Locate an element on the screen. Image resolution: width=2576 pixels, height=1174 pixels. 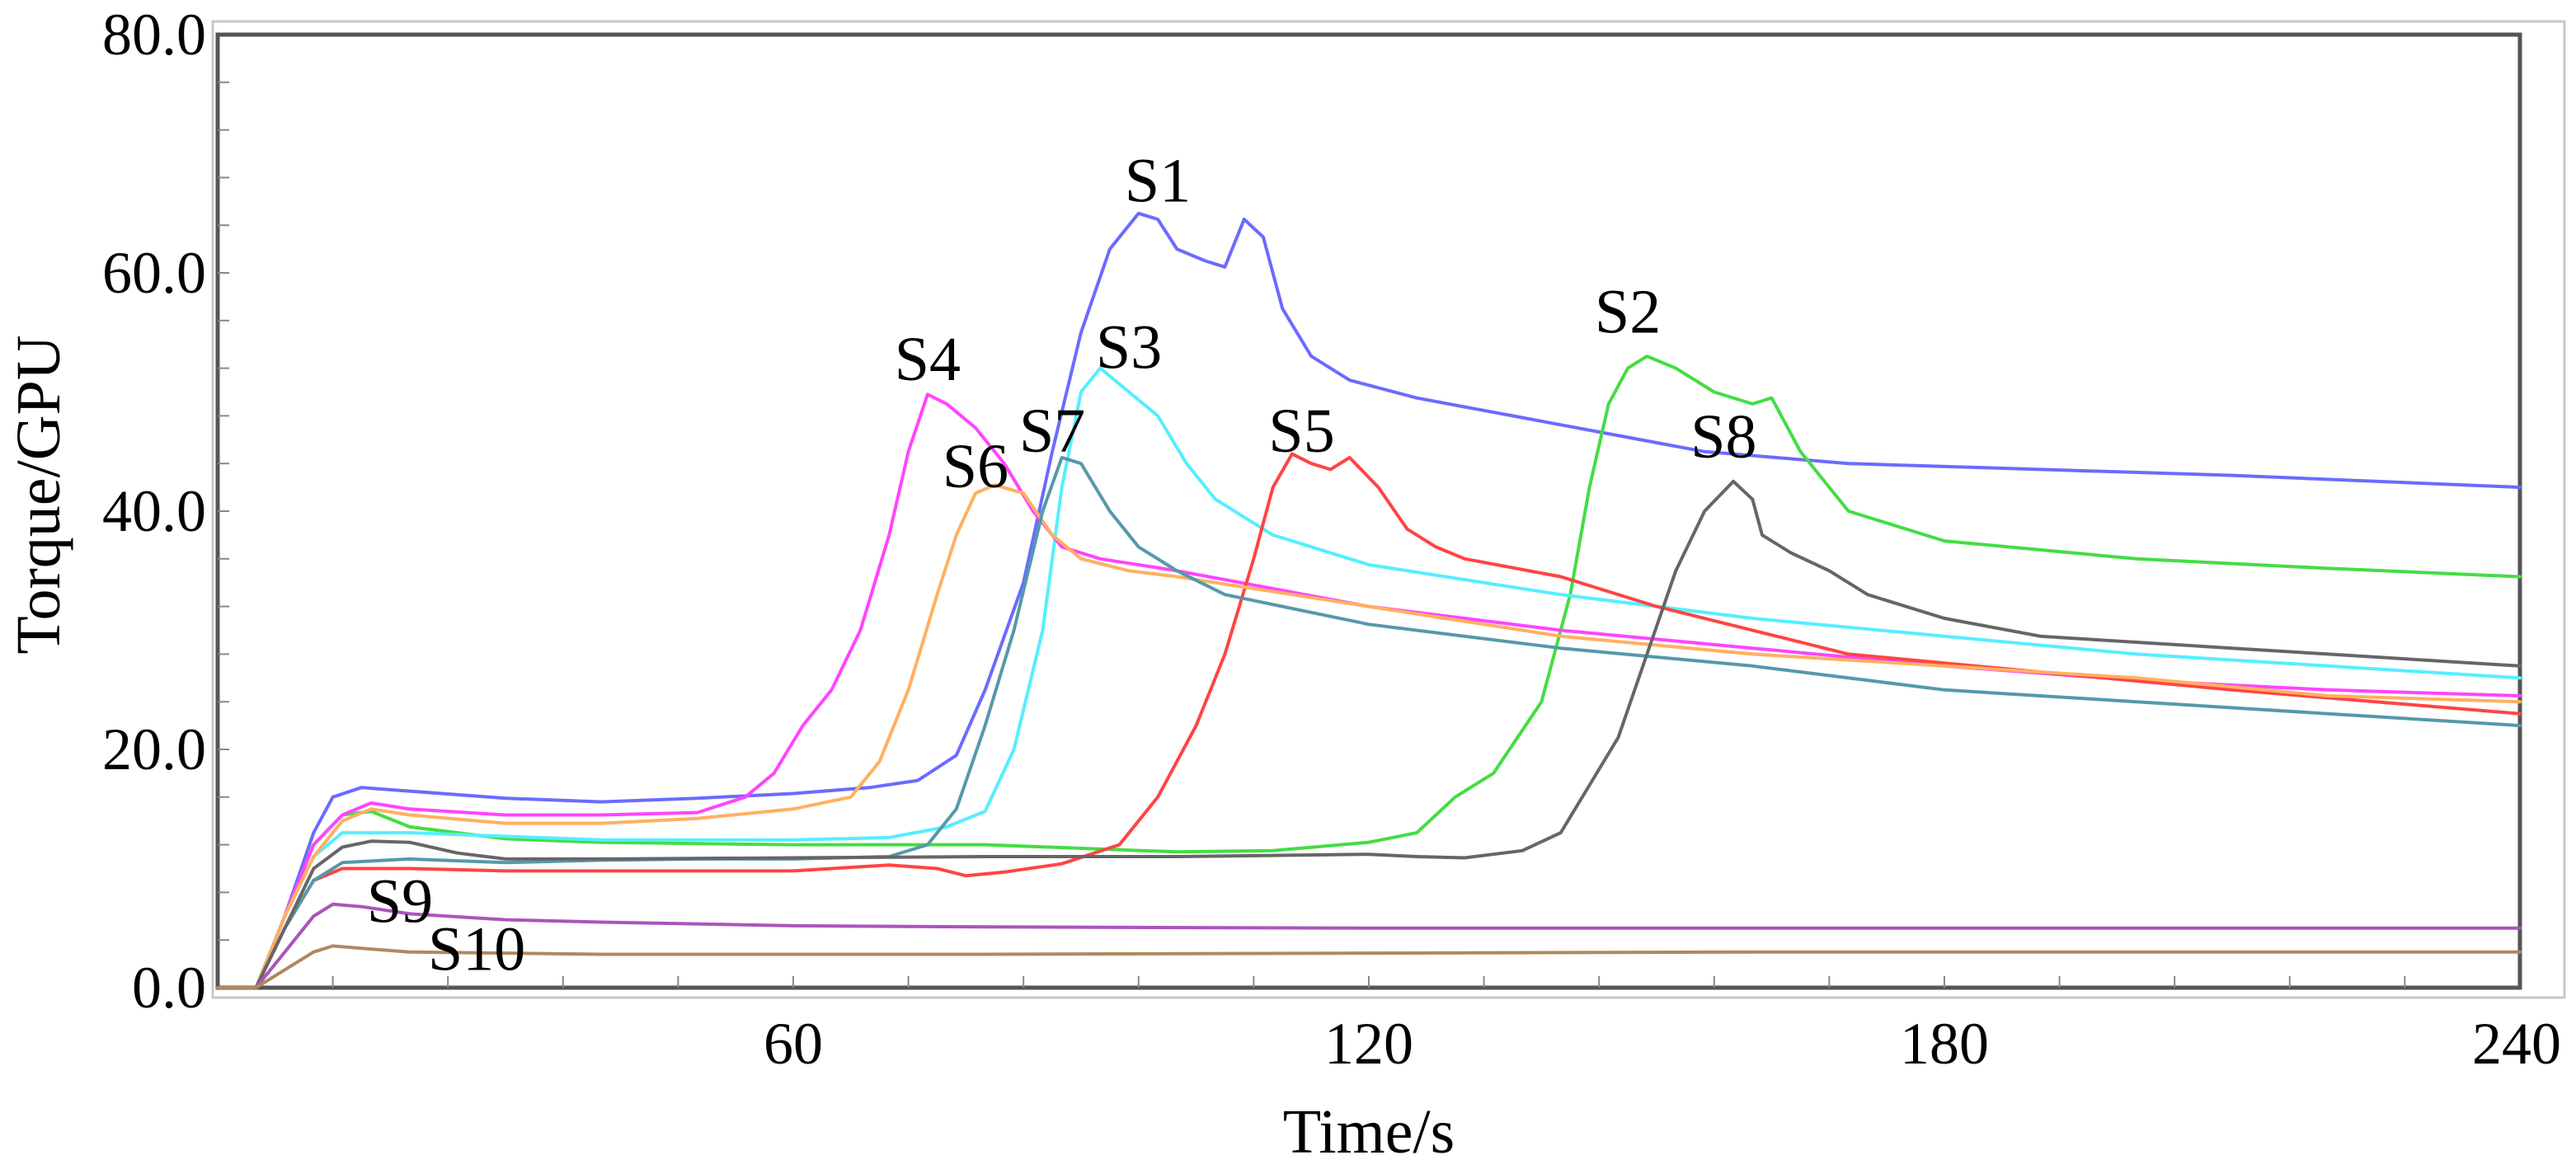
y-axis-title: Torque/GPU is located at coordinates (38, 495).